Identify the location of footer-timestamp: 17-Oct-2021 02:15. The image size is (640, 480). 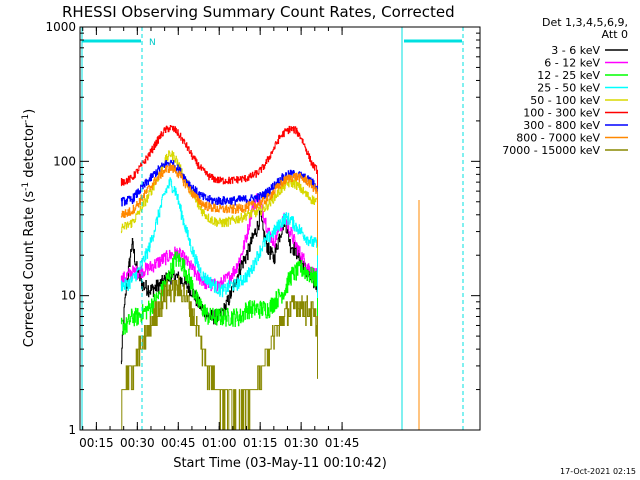
(598, 471).